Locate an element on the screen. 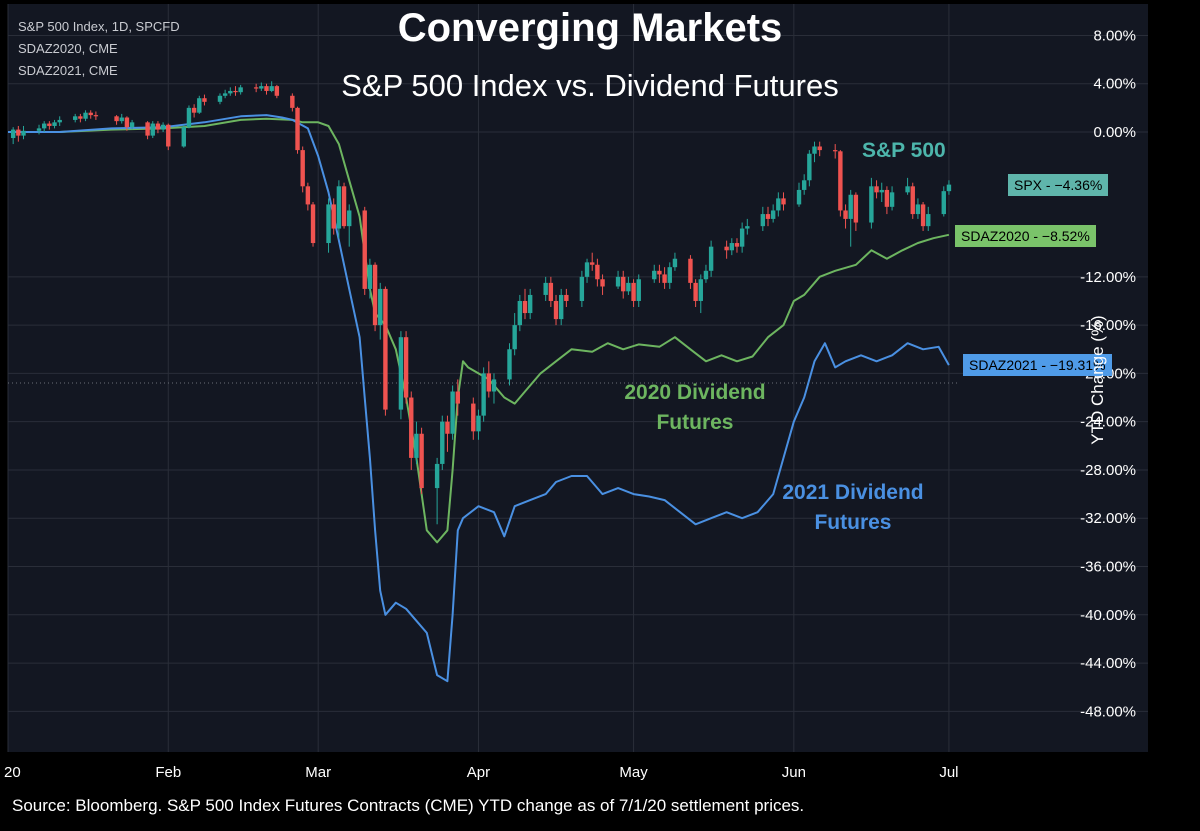 The width and height of the screenshot is (1200, 831). y-tick-label: -32.00% is located at coordinates (1108, 518).